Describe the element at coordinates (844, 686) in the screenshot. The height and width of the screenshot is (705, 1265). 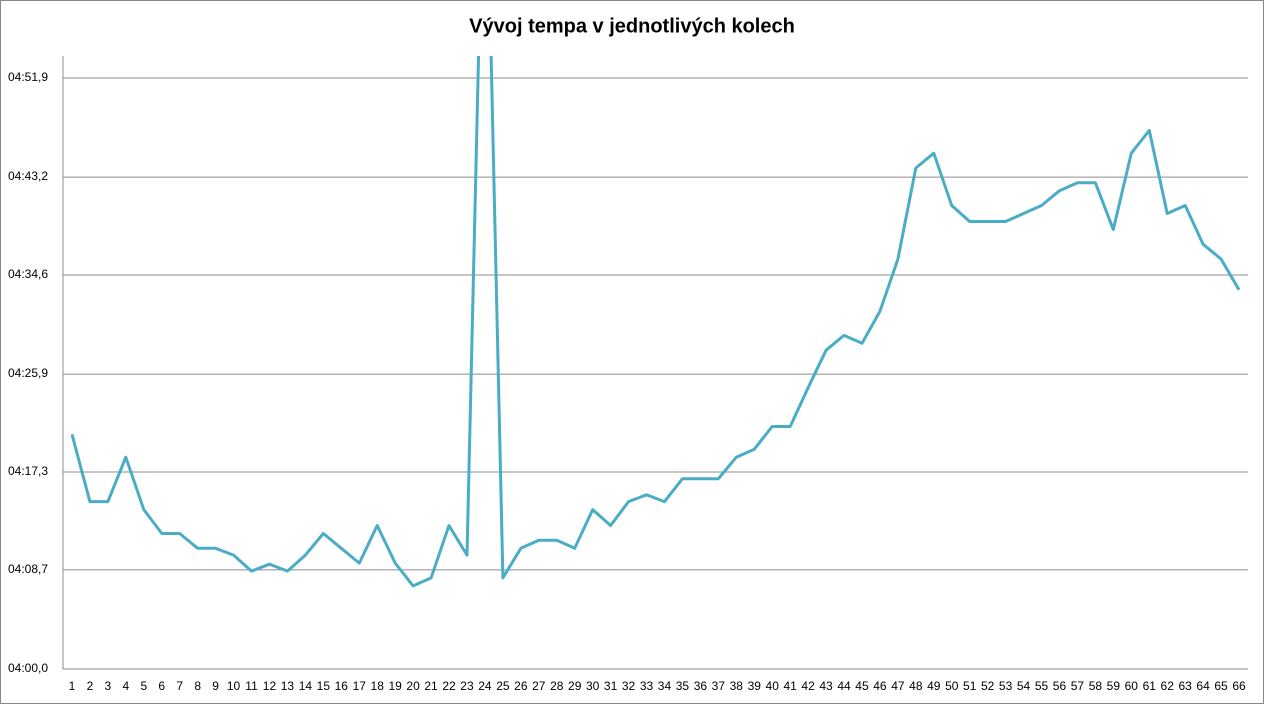
I see `x-tick-label: 44` at that location.